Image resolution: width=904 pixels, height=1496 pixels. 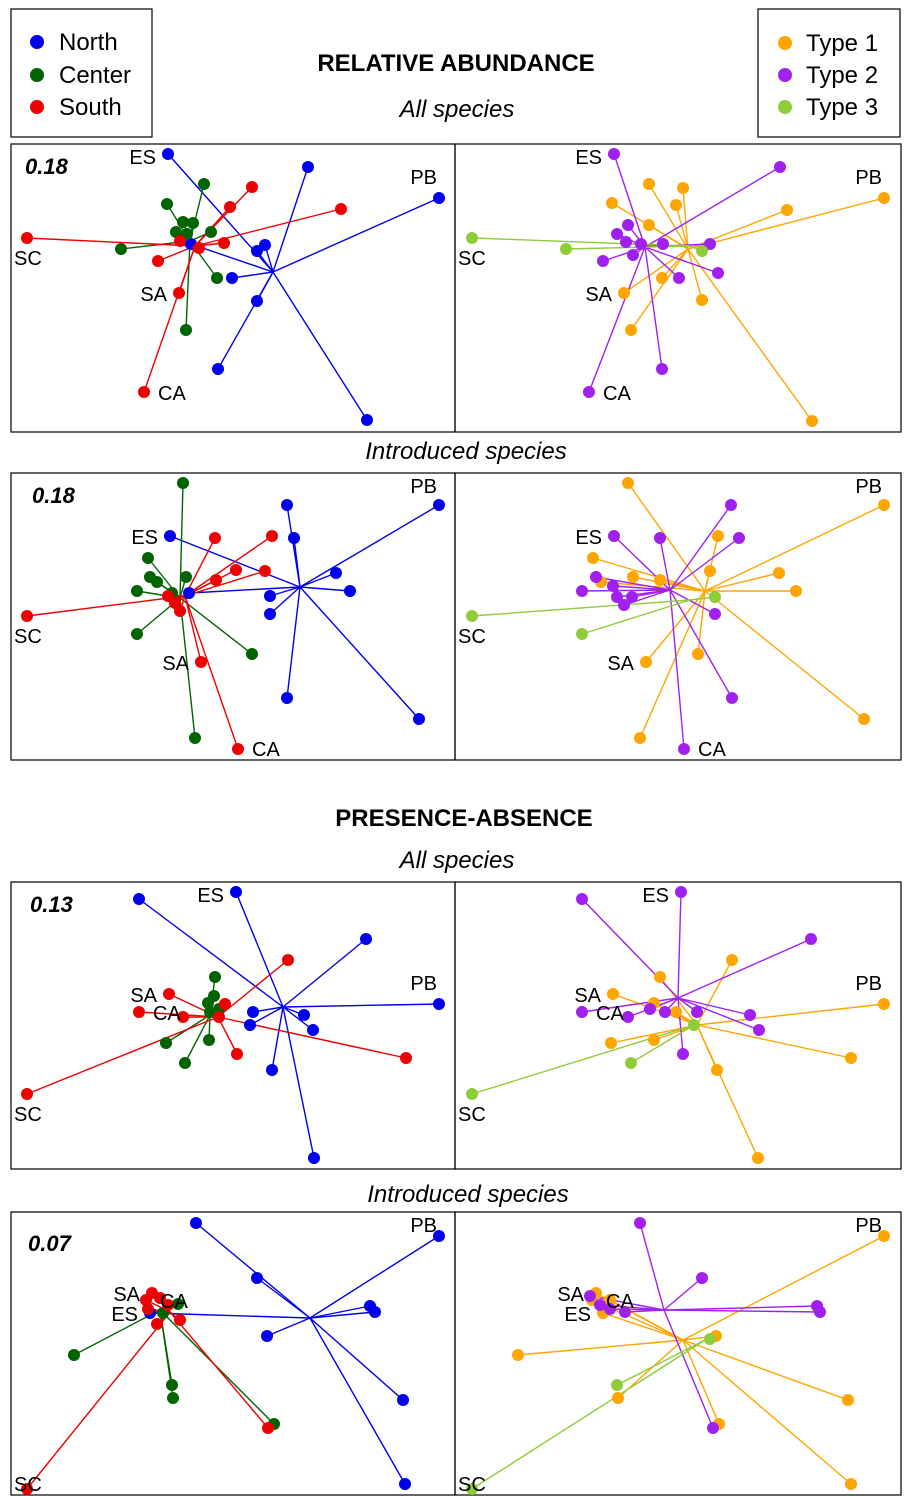 What do you see at coordinates (463, 818) in the screenshot?
I see `title-presence-absence: PRESENCE-ABSENCE` at bounding box center [463, 818].